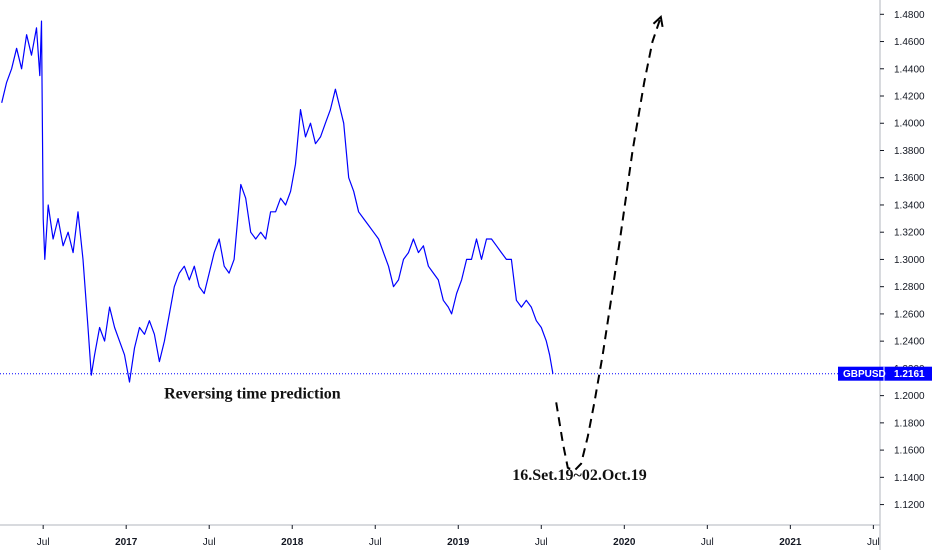  Describe the element at coordinates (909, 314) in the screenshot. I see `y-tick-label: 1.2600` at that location.